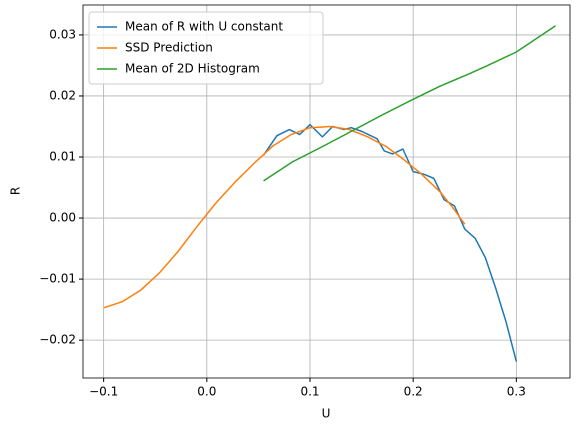  What do you see at coordinates (192, 69) in the screenshot?
I see `legend-label: Mean of 2D Histogram` at bounding box center [192, 69].